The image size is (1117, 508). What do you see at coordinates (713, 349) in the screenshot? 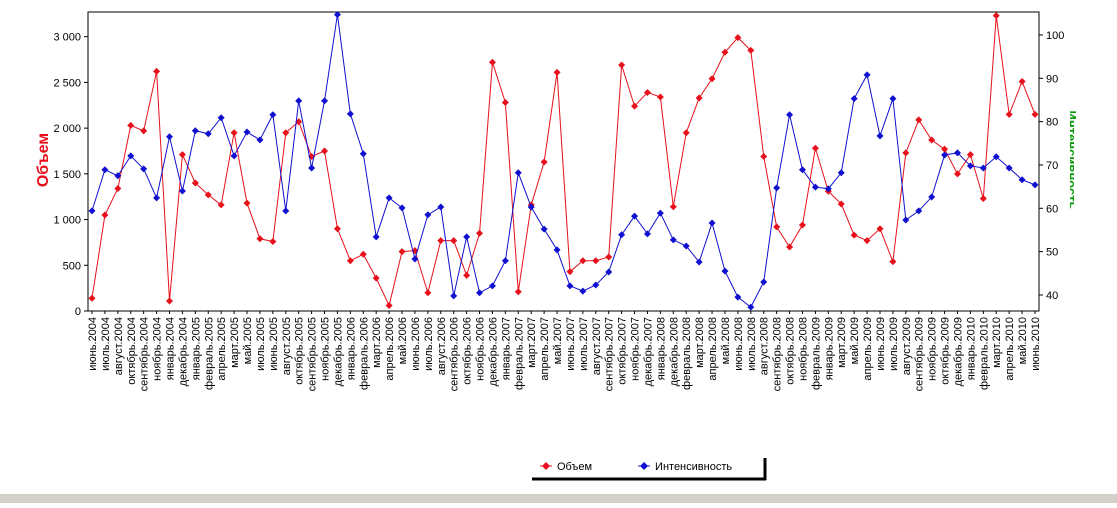
I see `x-tick-label: апрель.2008` at bounding box center [713, 349].